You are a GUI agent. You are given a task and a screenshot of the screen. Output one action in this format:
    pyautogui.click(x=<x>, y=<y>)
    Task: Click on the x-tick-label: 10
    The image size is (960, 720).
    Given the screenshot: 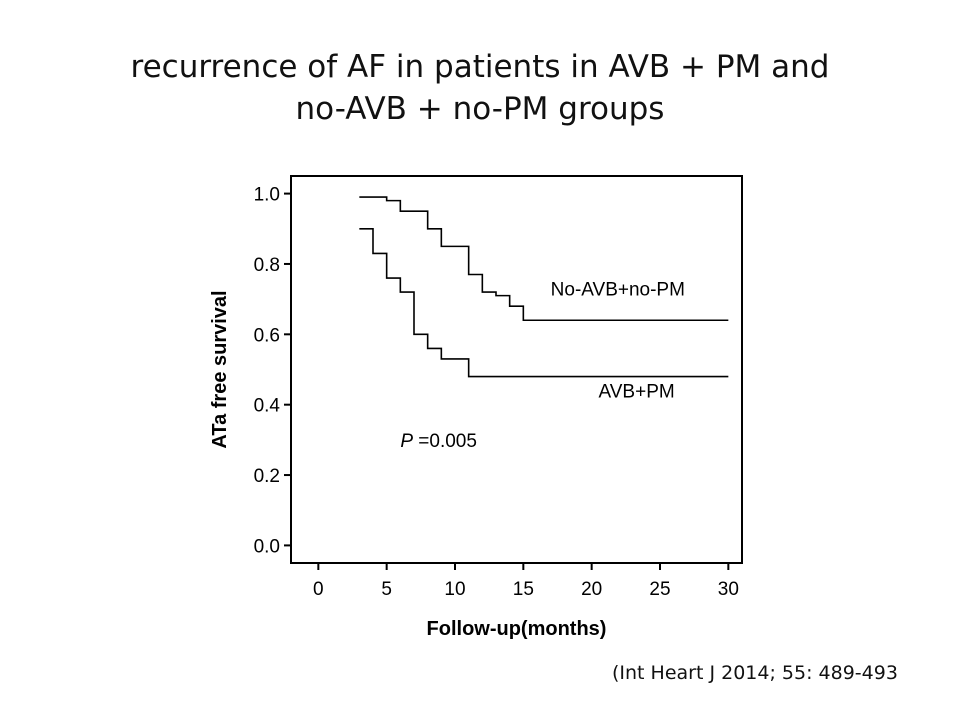 What is the action you would take?
    pyautogui.click(x=454, y=589)
    